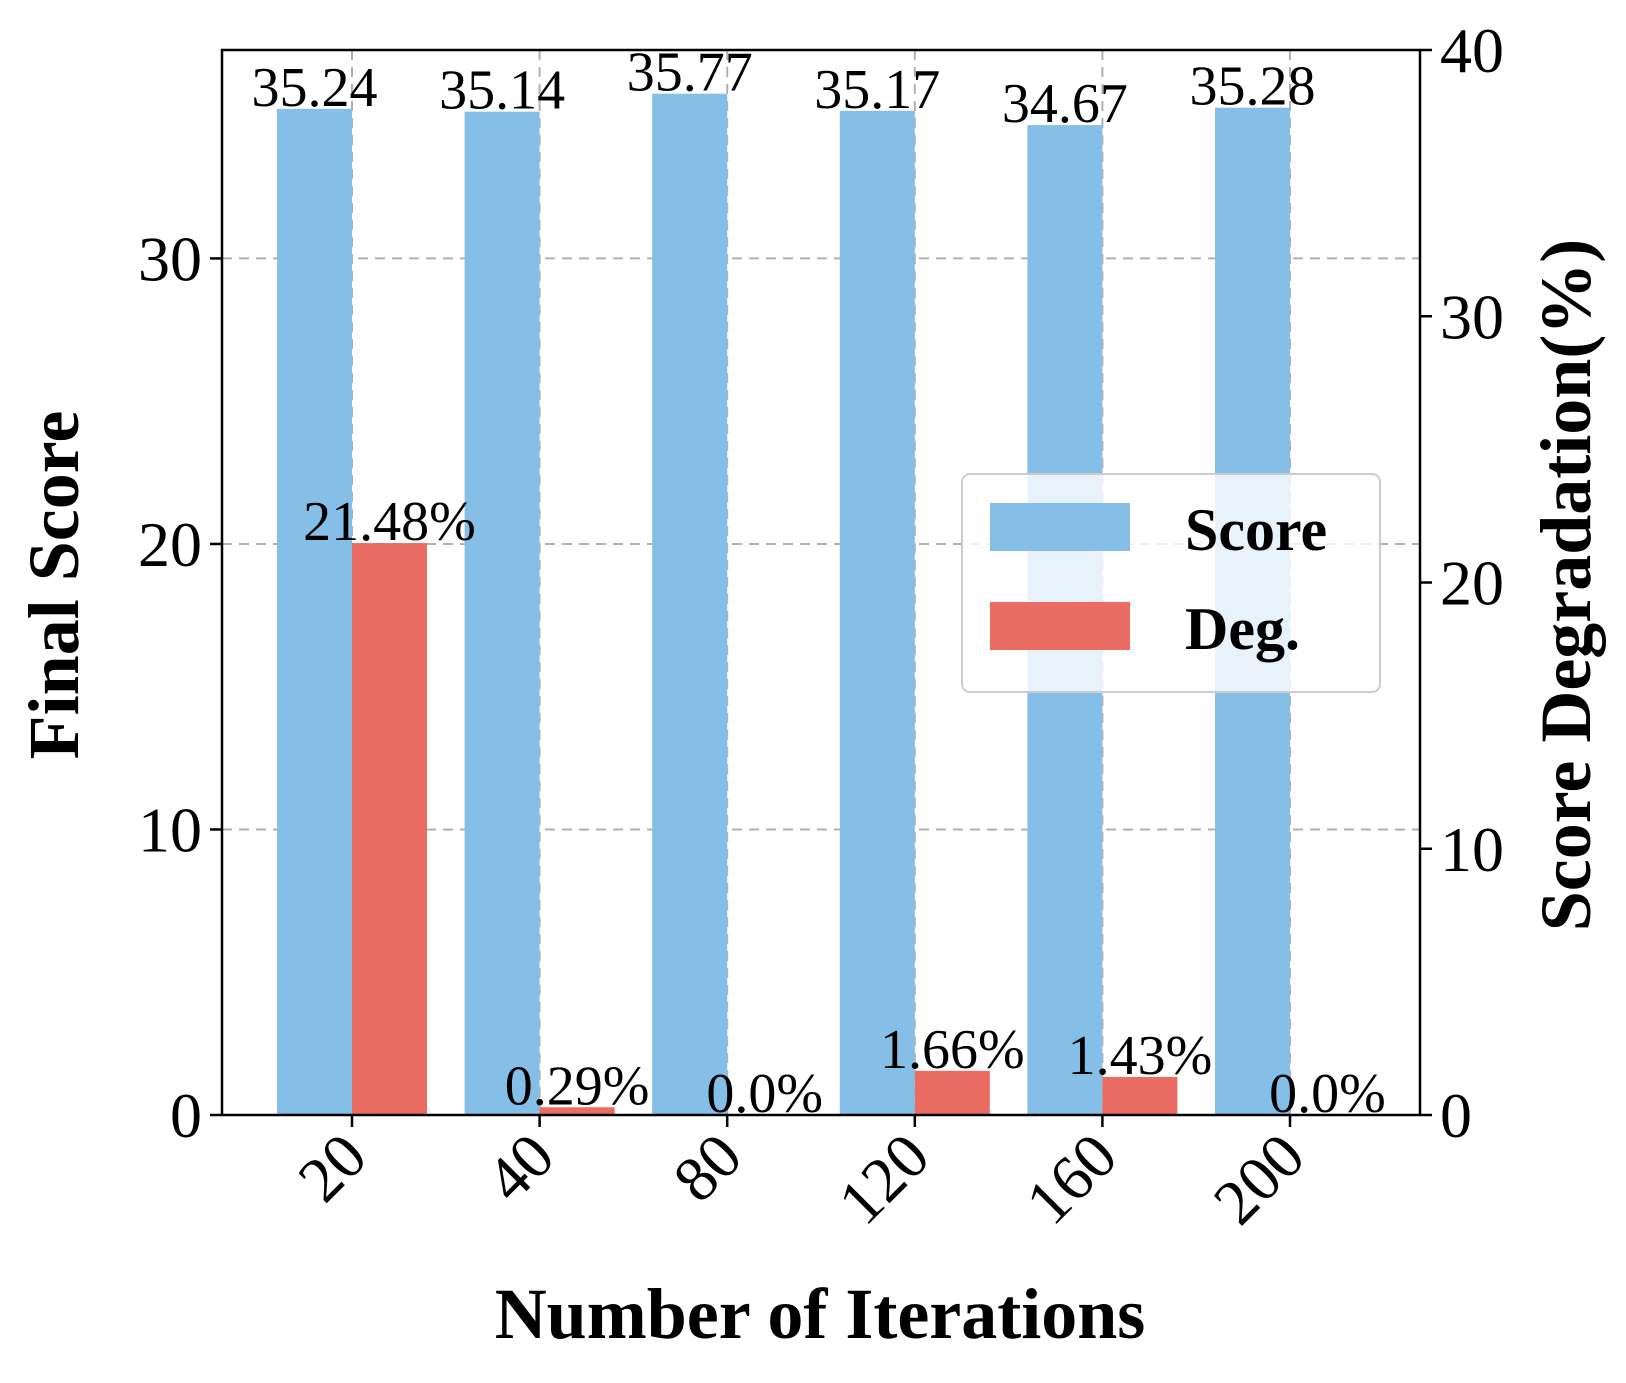 This screenshot has width=1626, height=1383. I want to click on x-tick-label: 80, so click(707, 1167).